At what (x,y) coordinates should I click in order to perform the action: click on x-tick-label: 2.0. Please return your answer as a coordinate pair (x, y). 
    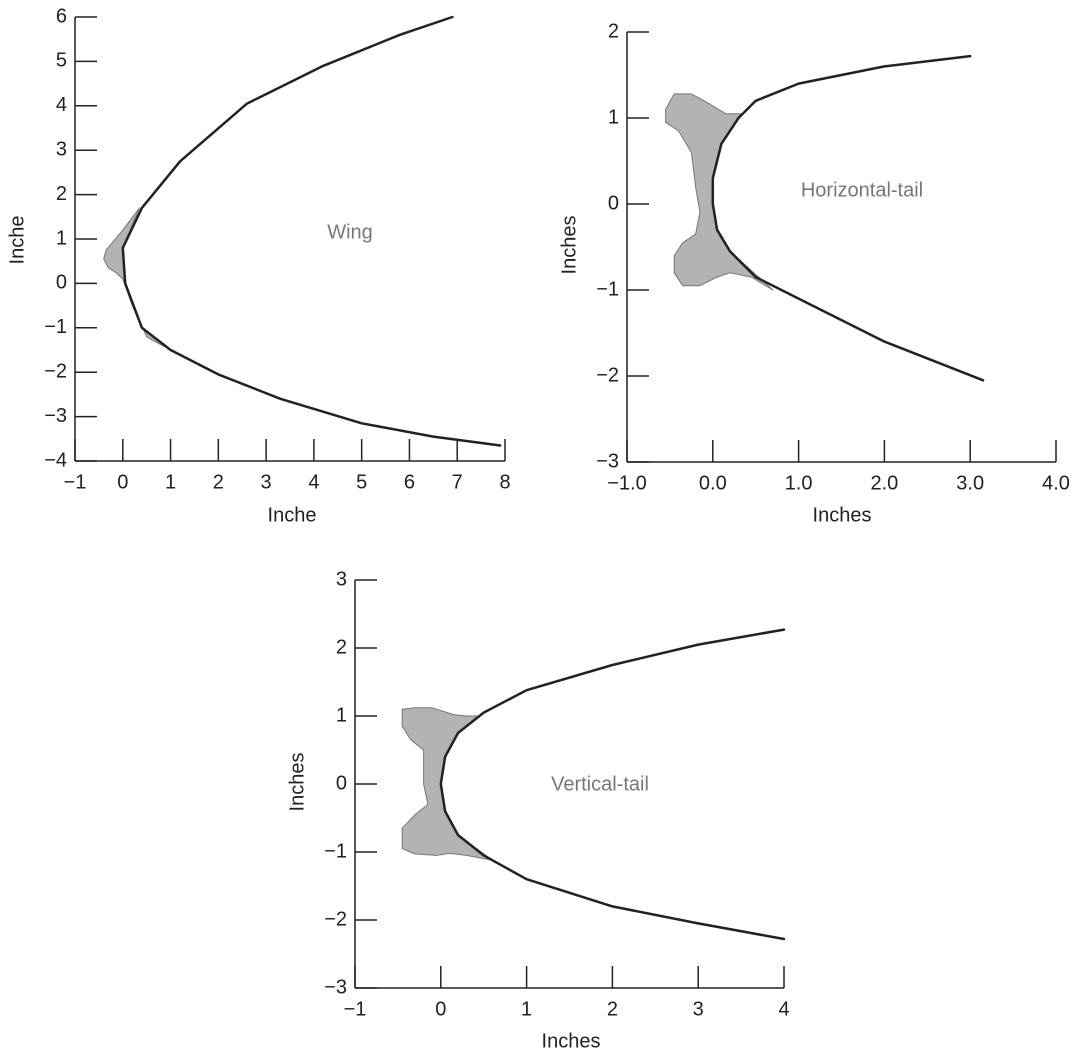
    Looking at the image, I should click on (884, 483).